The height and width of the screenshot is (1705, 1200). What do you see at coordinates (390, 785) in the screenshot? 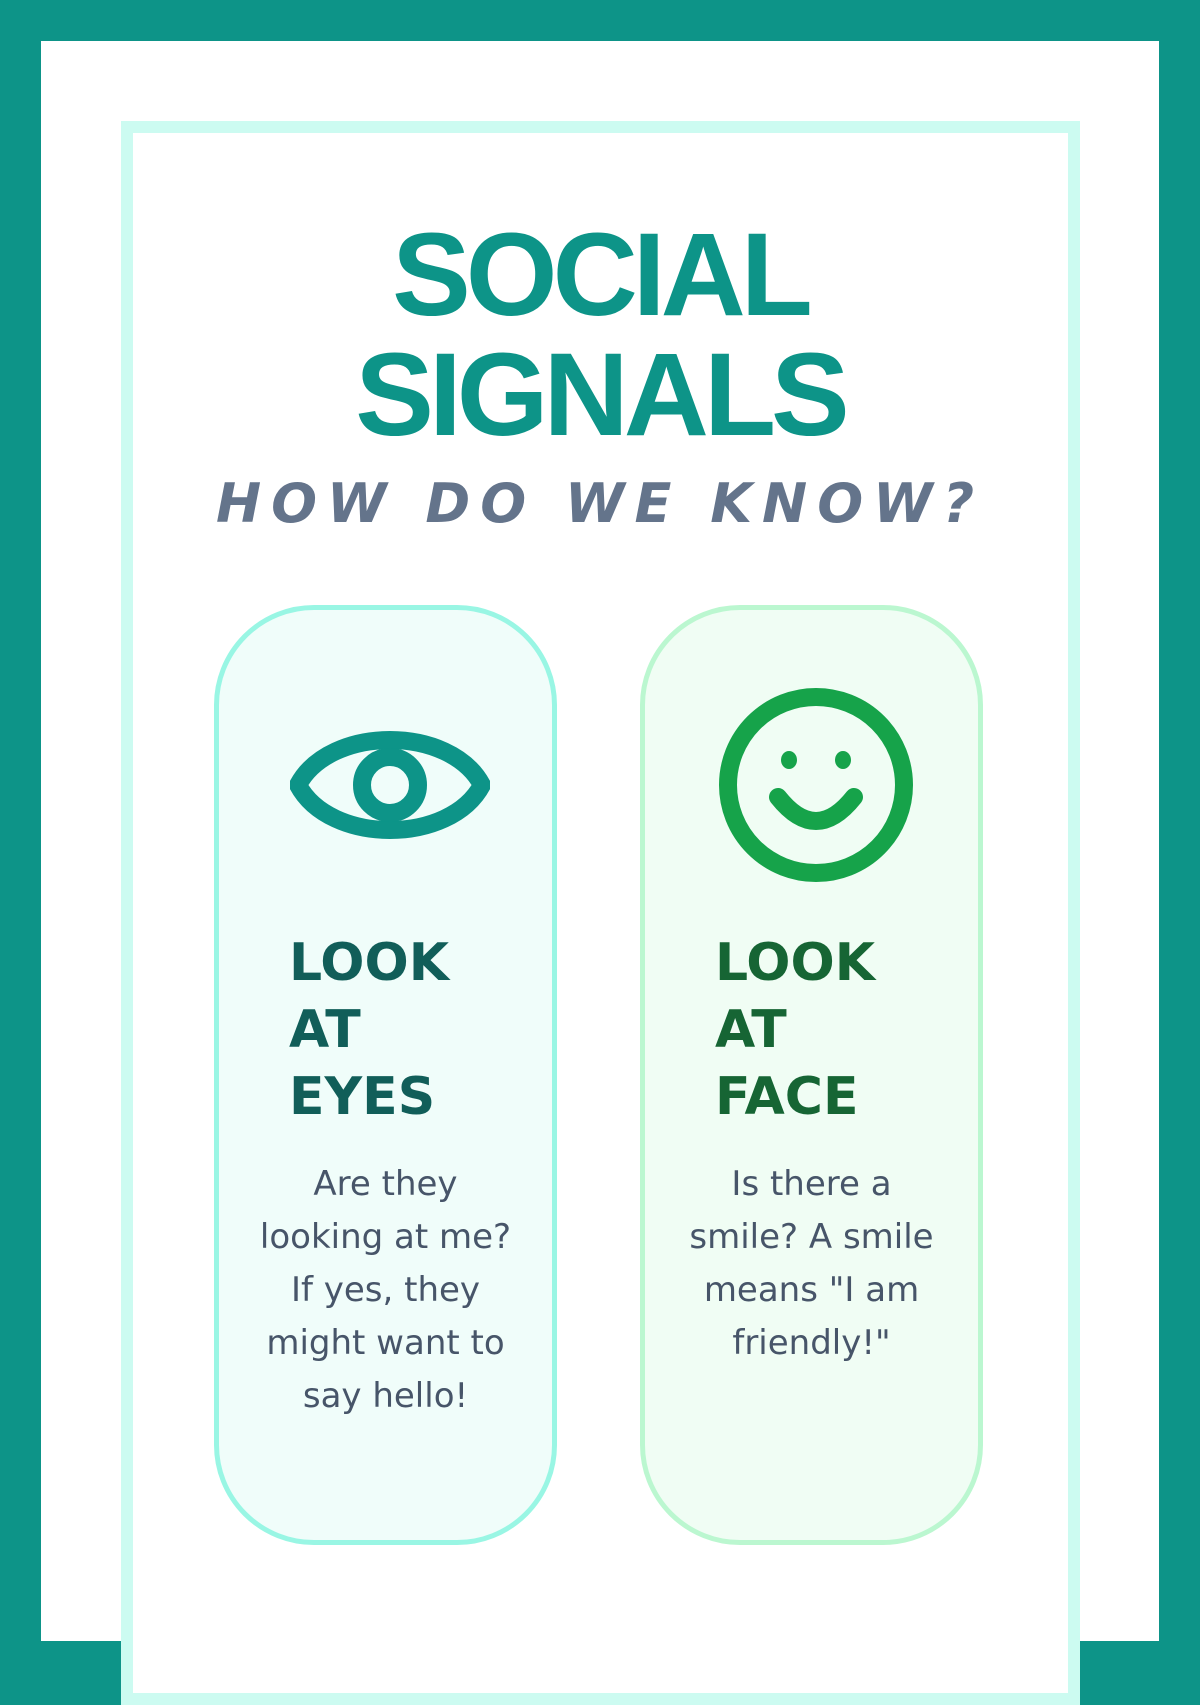
I see `eye-icon` at bounding box center [390, 785].